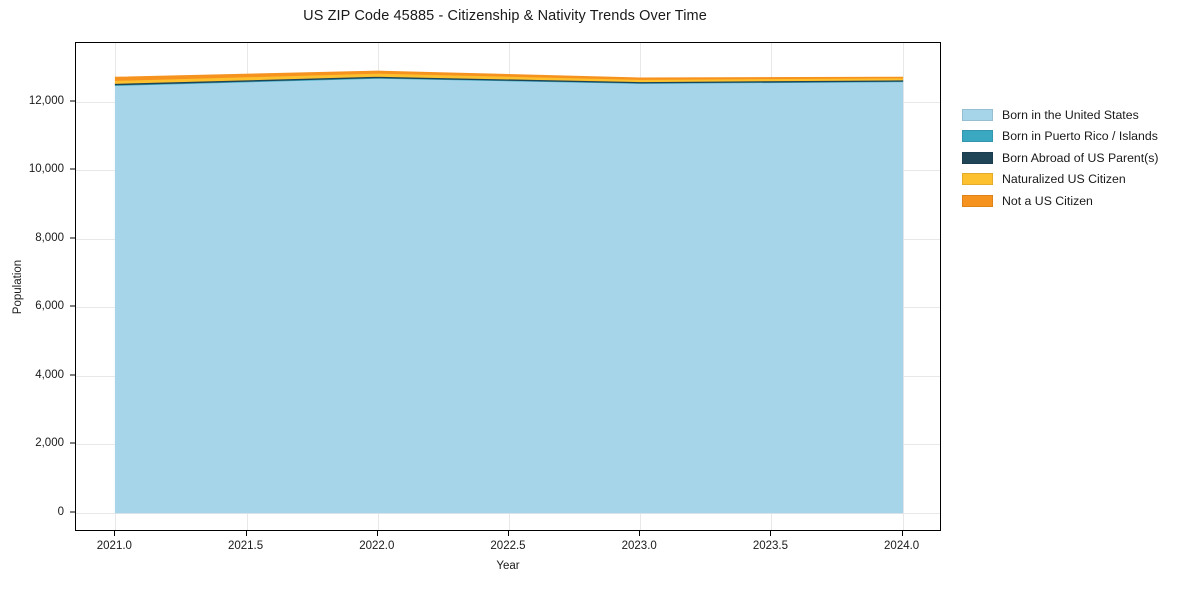  Describe the element at coordinates (1047, 200) in the screenshot. I see `legend-label: Not a US Citizen` at that location.